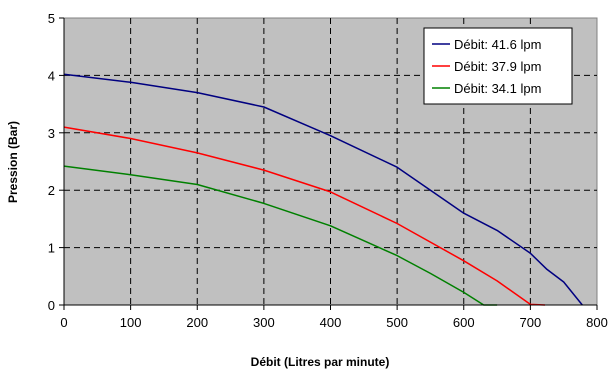 Image resolution: width=610 pixels, height=372 pixels. I want to click on x-tick-label: 0, so click(63, 322).